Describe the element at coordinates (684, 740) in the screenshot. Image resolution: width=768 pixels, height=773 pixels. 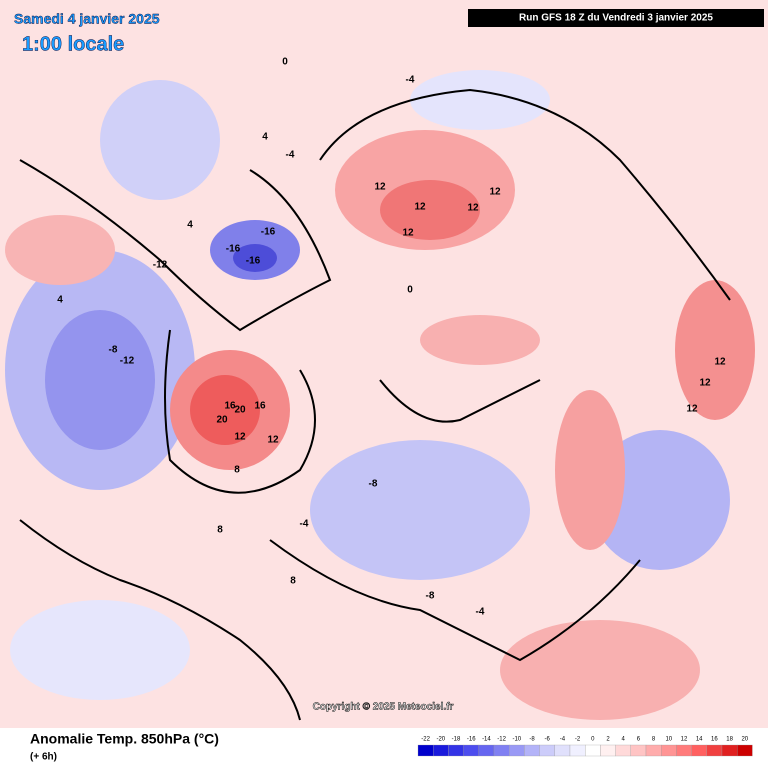
I see `scale-label: 12` at that location.